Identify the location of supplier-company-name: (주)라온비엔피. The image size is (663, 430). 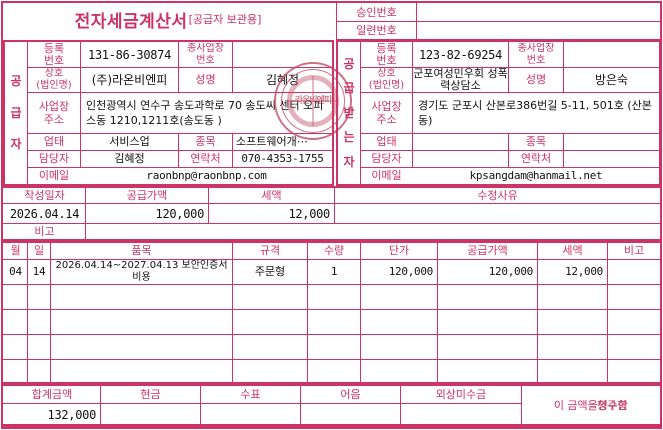
(129, 80).